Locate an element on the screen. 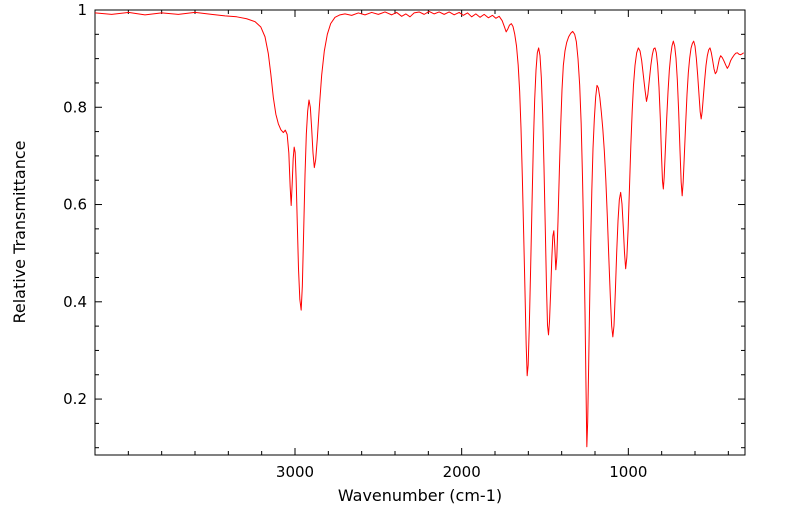 The width and height of the screenshot is (799, 516). x-tick-label: 1000 is located at coordinates (628, 472).